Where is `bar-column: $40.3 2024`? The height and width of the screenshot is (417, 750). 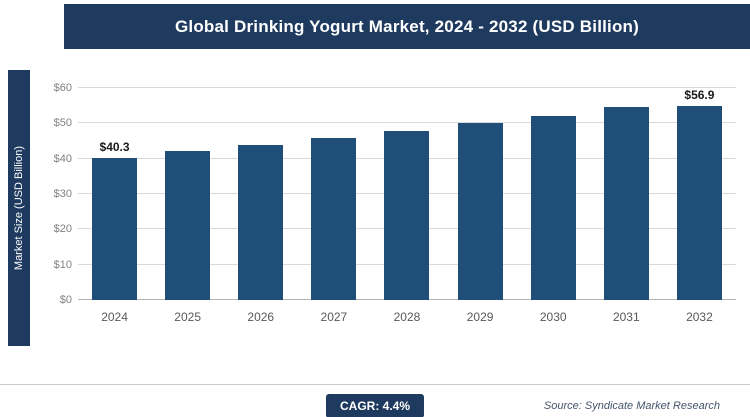 bar-column: $40.3 2024 is located at coordinates (114, 206).